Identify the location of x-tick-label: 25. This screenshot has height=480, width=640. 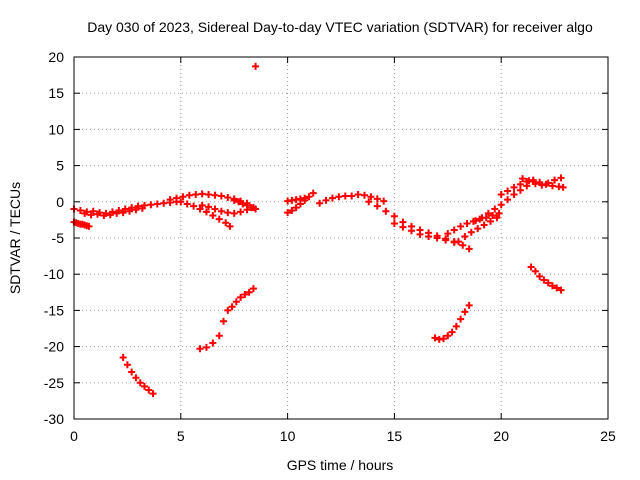
(608, 436).